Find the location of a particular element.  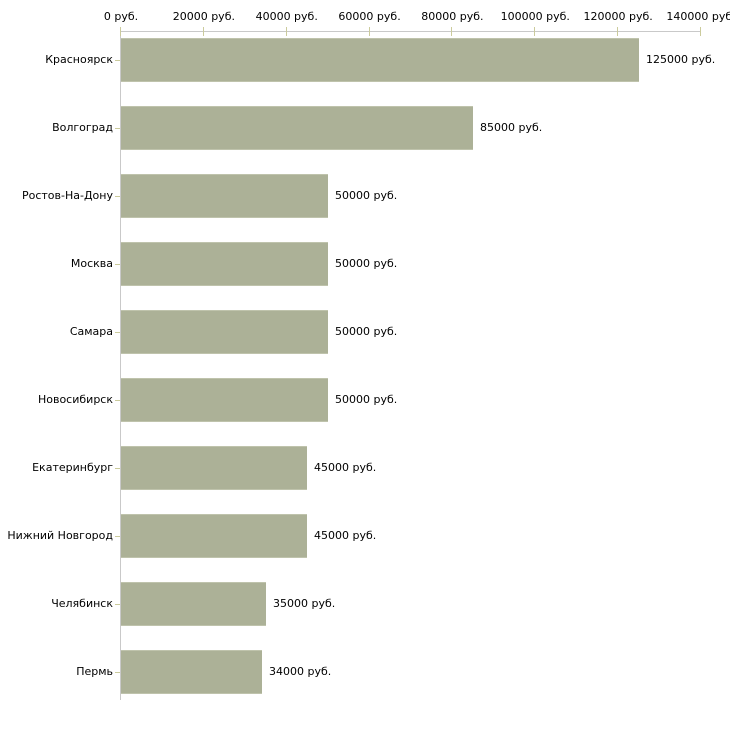

value-label: 125000 руб. is located at coordinates (681, 59).